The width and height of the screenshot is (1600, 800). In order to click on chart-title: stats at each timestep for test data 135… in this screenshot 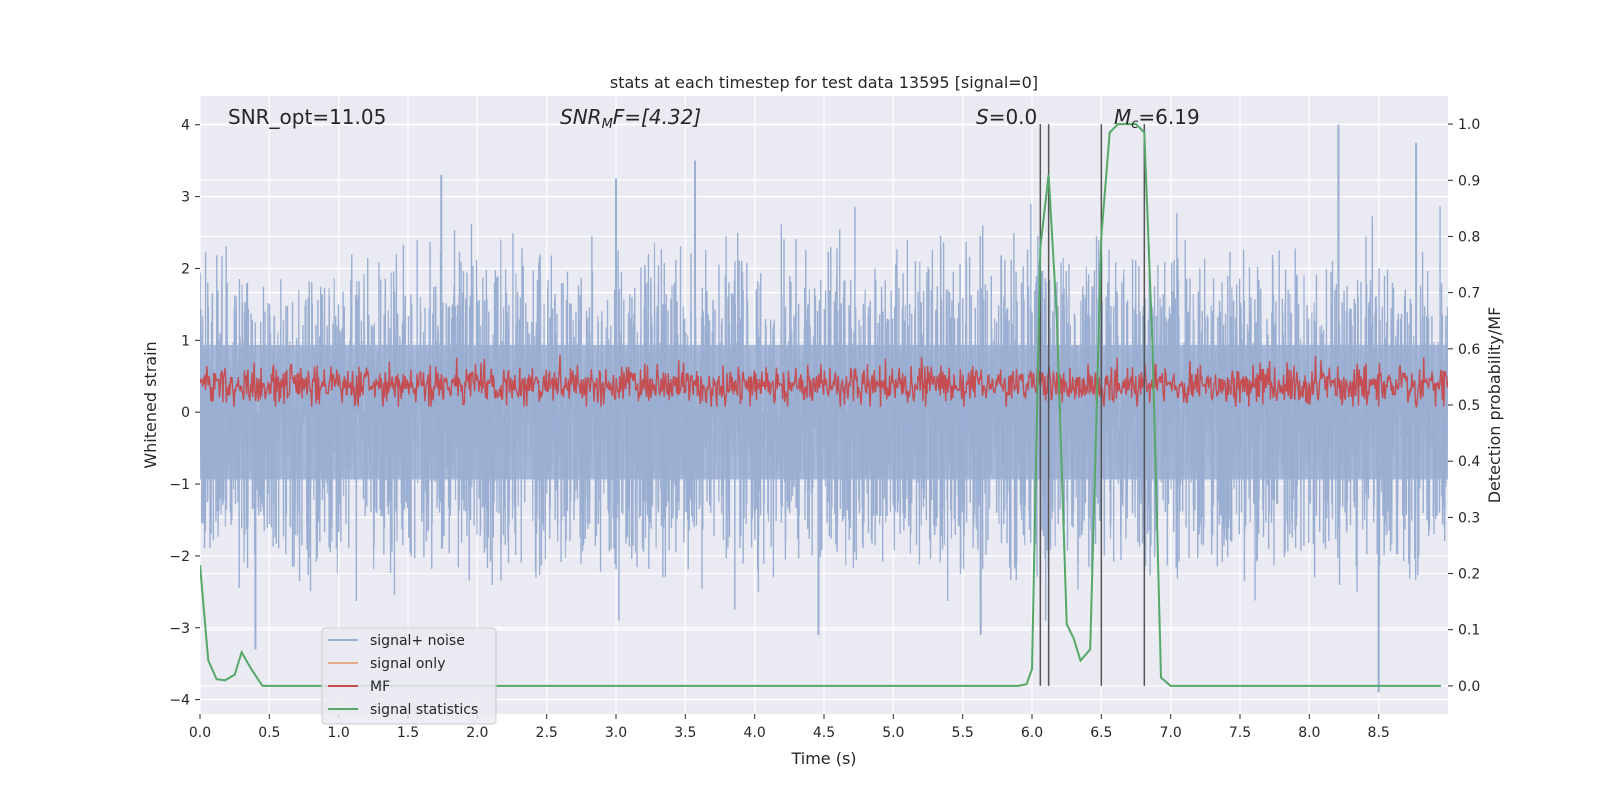, I will do `click(824, 82)`.